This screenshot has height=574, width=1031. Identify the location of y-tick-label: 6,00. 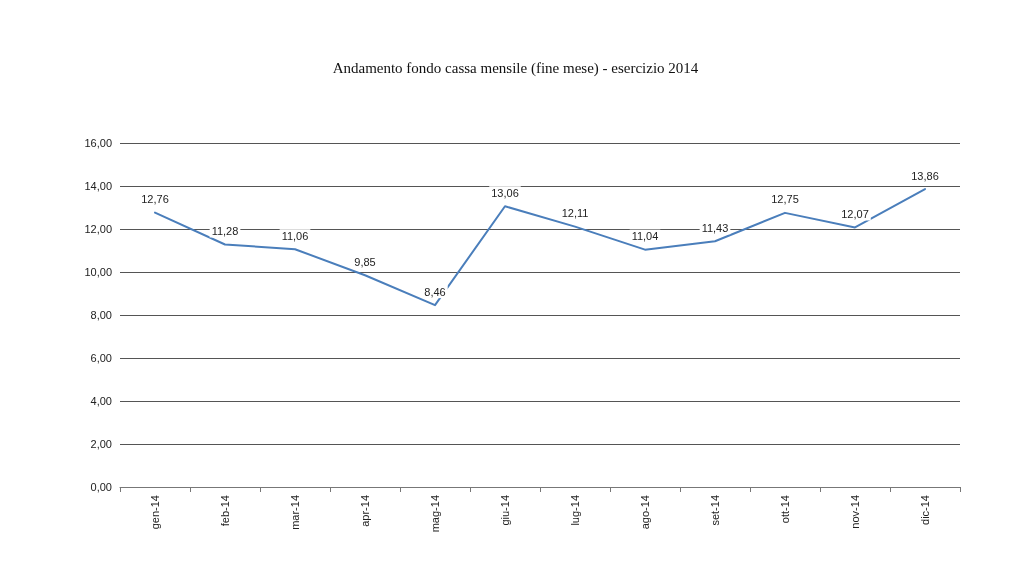
(101, 358).